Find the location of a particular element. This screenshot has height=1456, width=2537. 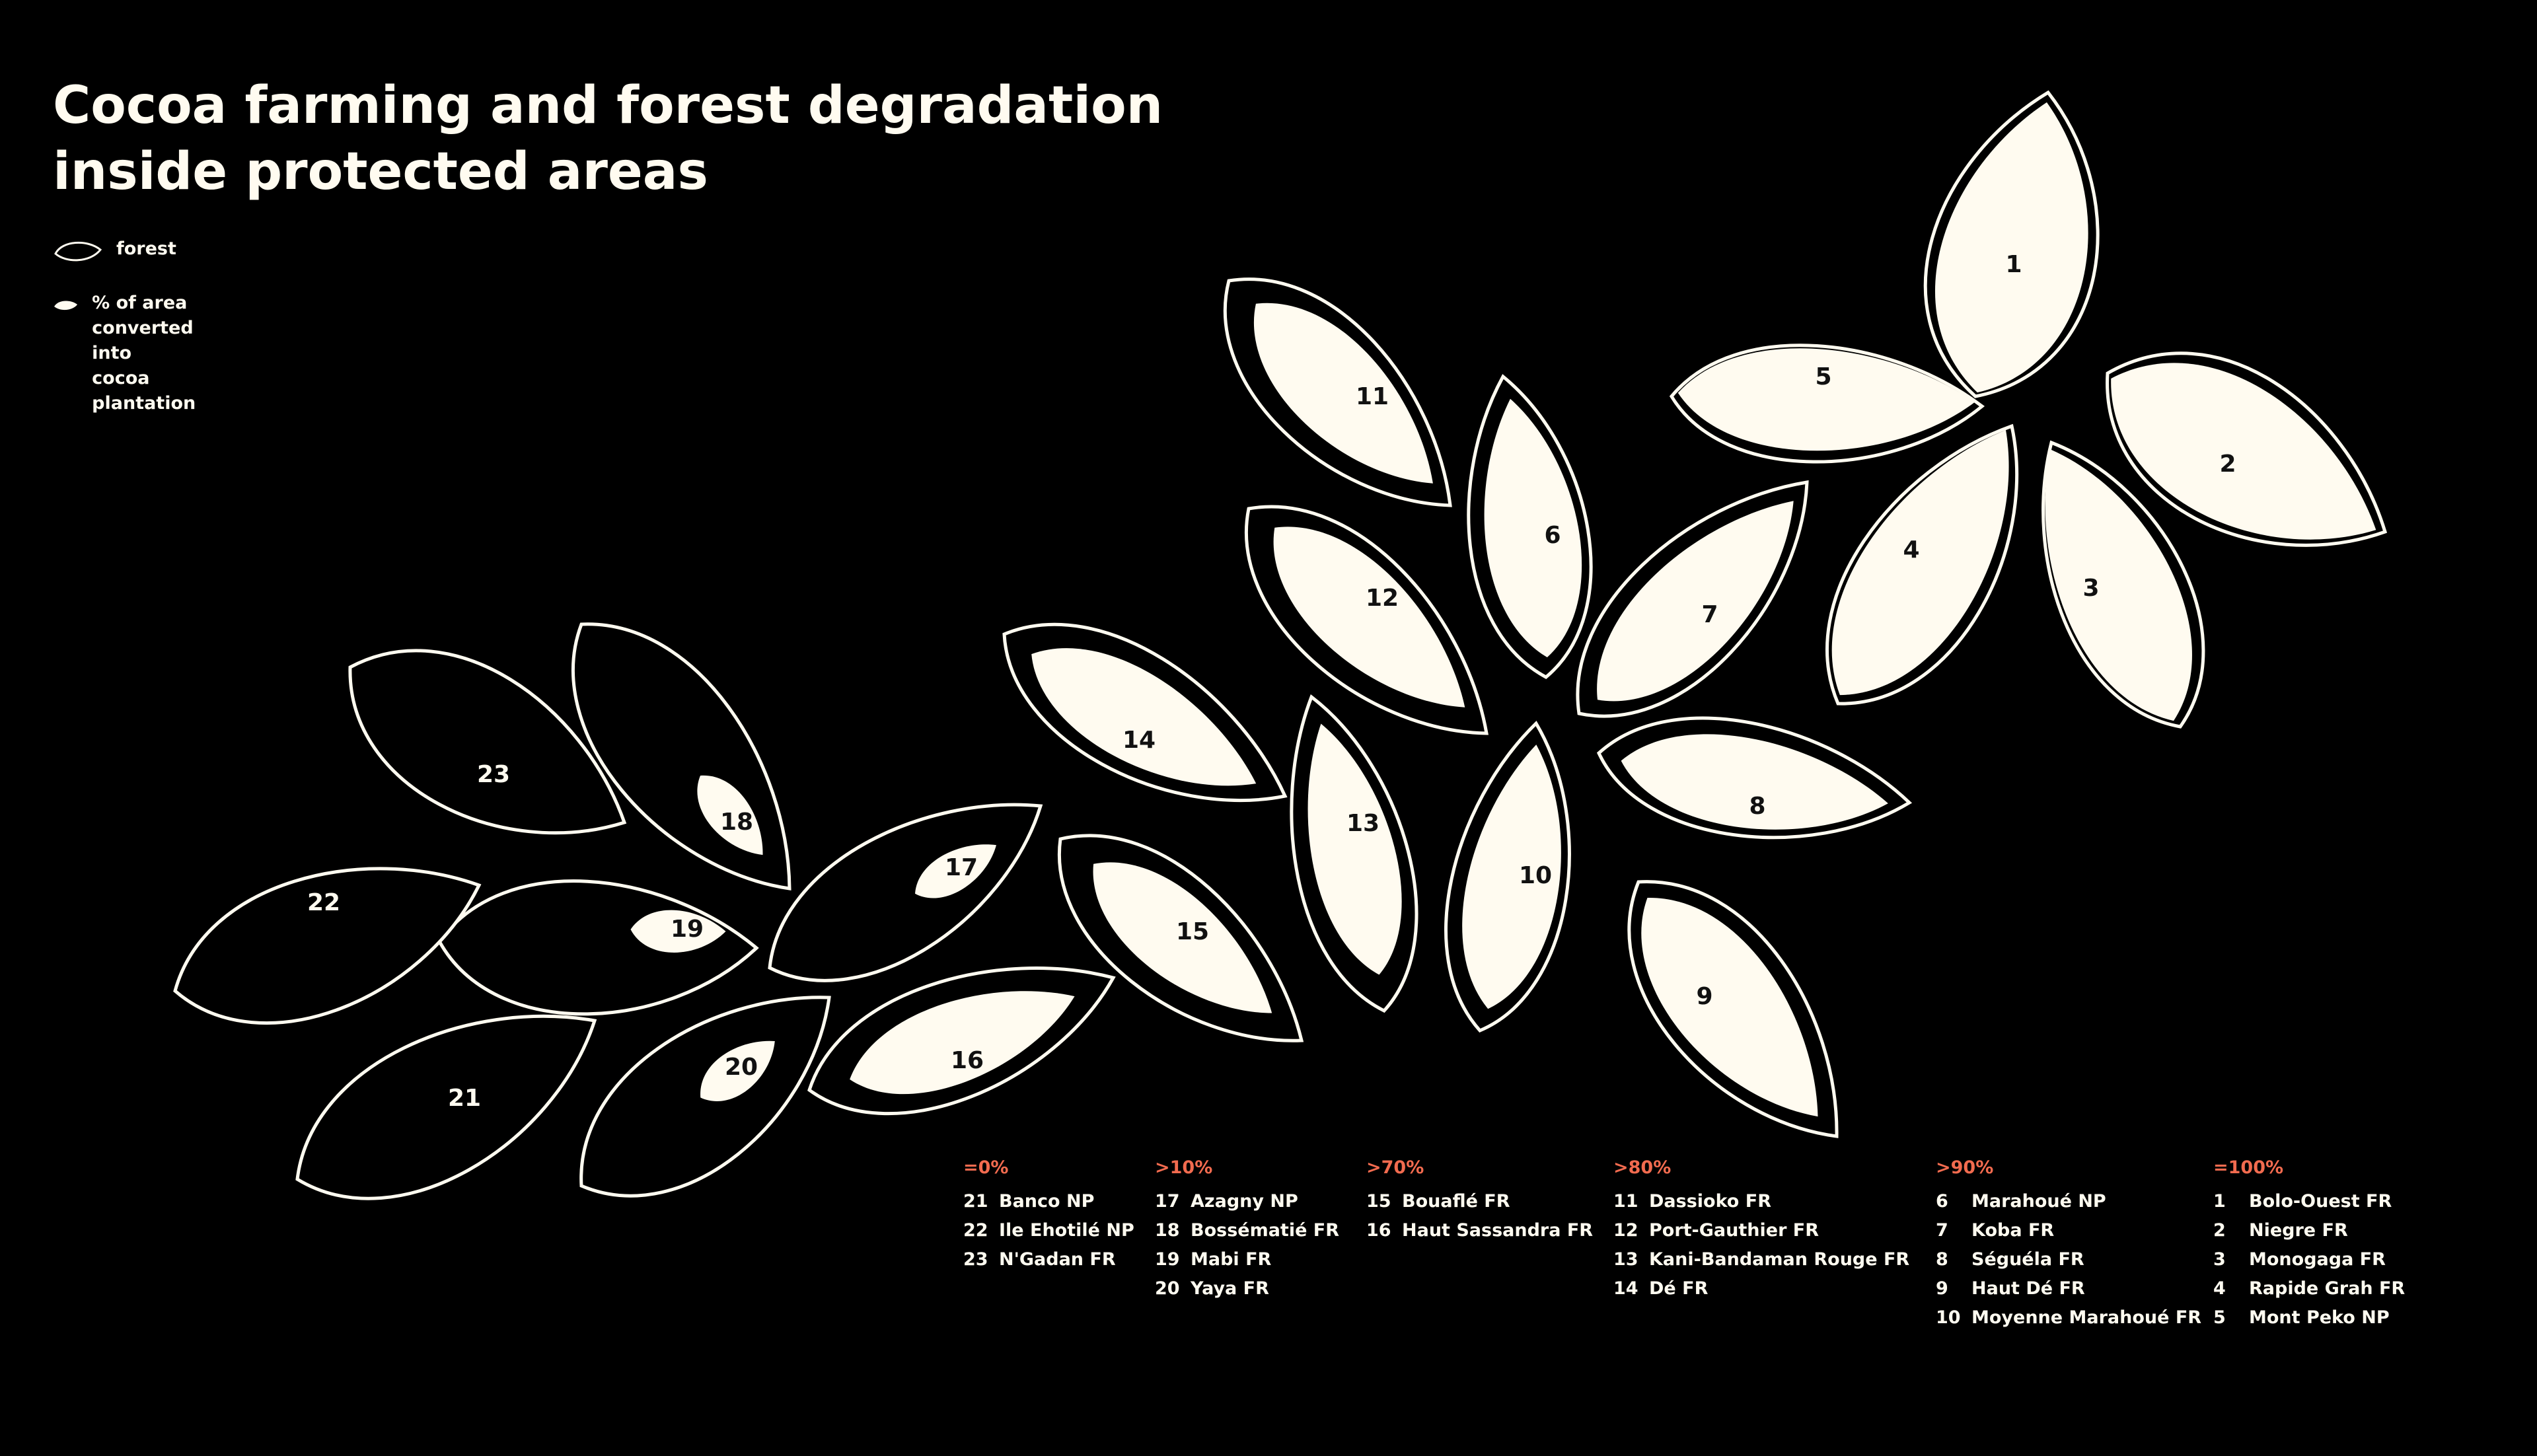

list-item: 5 Mont Peko NP is located at coordinates (2309, 1317).